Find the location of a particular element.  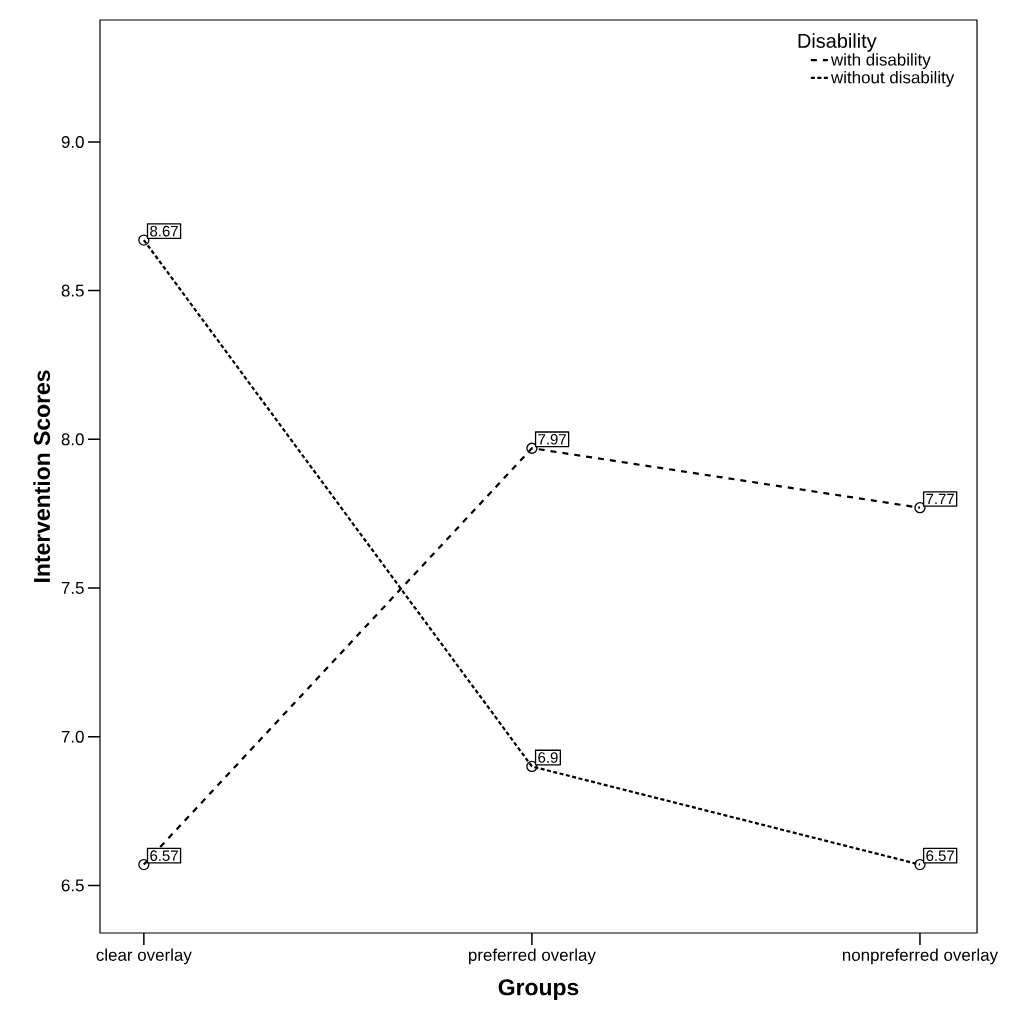

x-tick-label: nonpreferred overlay is located at coordinates (920, 956).